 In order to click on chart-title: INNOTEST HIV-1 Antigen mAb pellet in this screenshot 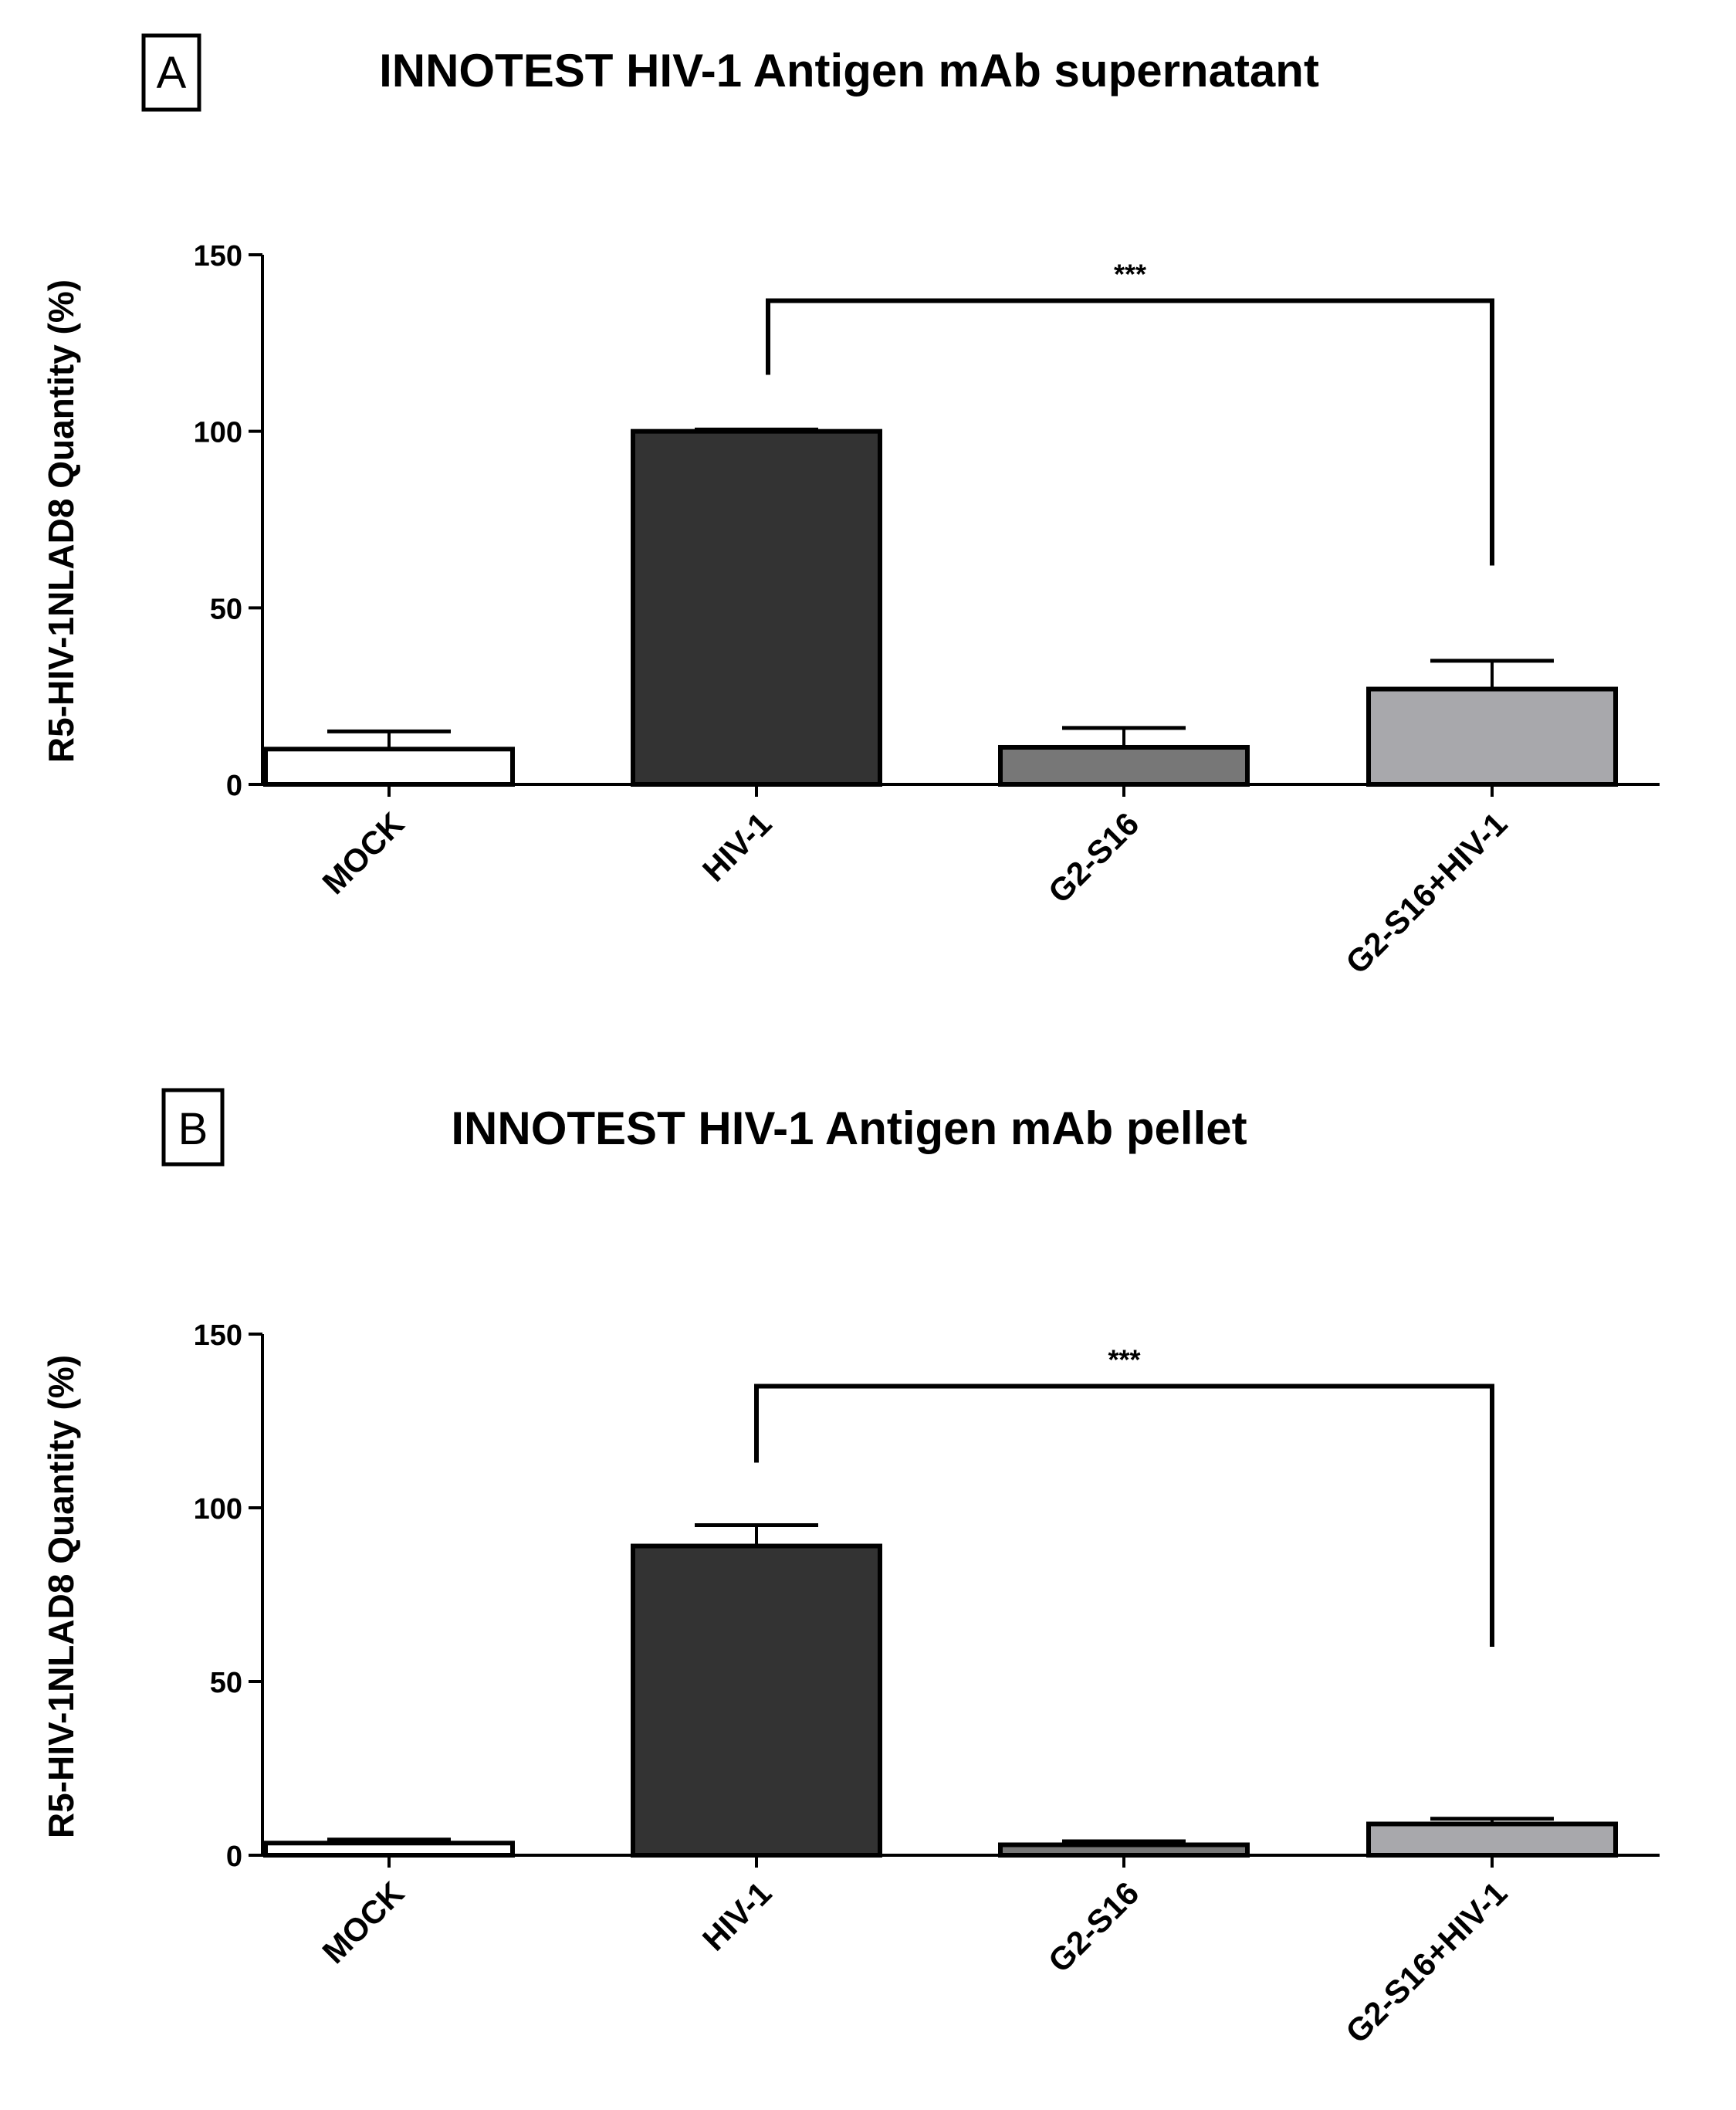, I will do `click(849, 1128)`.